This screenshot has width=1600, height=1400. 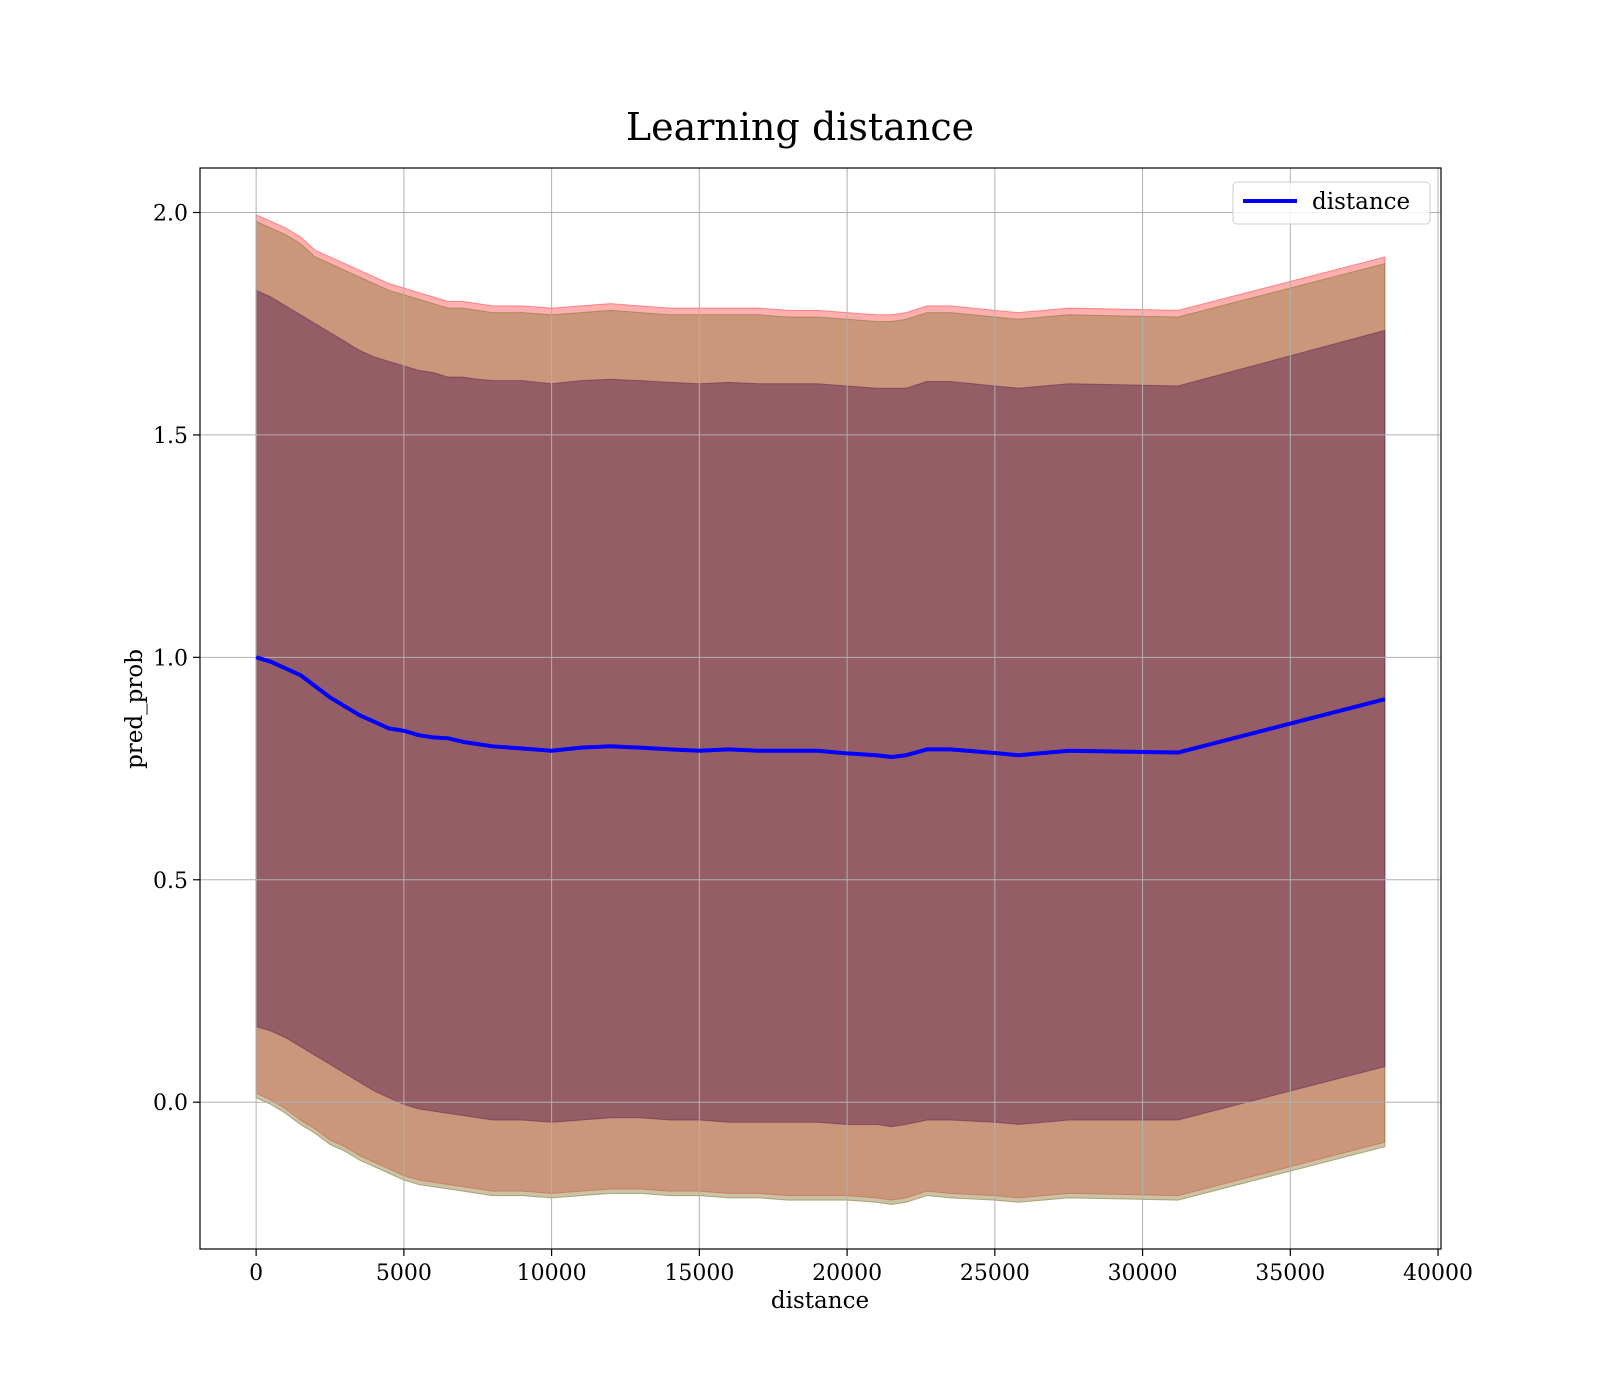 I want to click on legend: distance, so click(x=1331, y=203).